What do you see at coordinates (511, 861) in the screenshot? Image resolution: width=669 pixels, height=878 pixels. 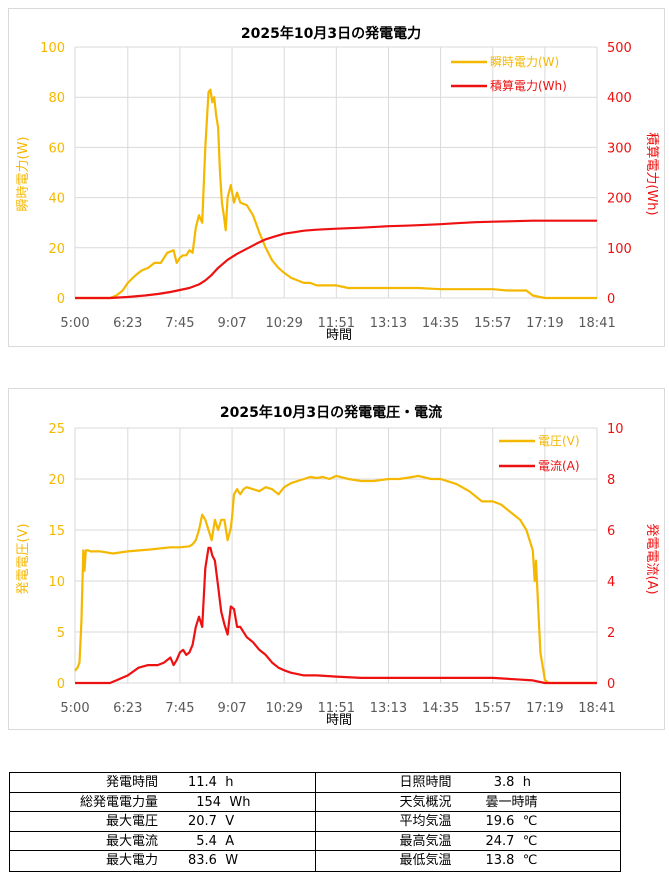 I see `summary-value: 13.8 ℃` at bounding box center [511, 861].